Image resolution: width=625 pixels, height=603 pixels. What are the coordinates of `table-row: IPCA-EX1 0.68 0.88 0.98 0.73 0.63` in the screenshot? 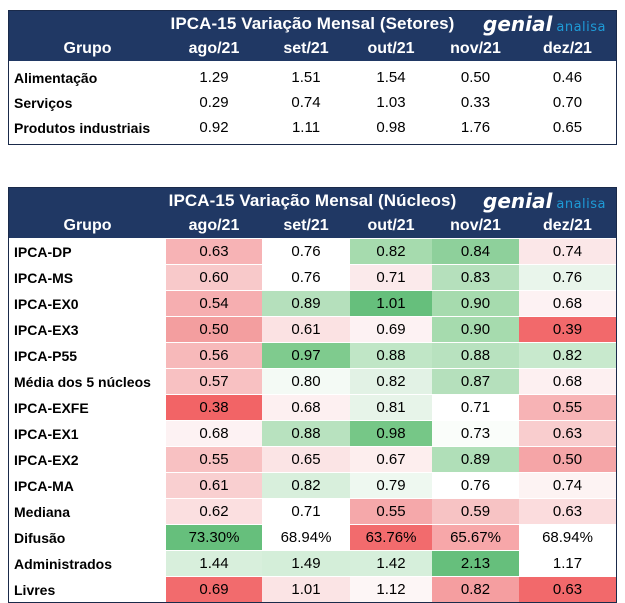 It's located at (312, 433).